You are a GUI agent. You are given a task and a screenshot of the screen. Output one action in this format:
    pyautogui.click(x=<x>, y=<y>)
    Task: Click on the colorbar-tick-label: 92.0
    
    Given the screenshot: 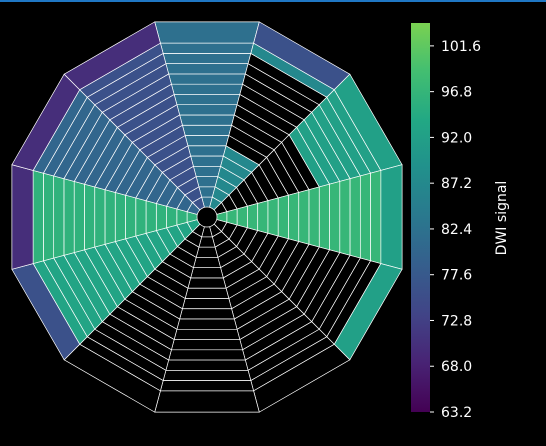 What is the action you would take?
    pyautogui.click(x=456, y=138)
    